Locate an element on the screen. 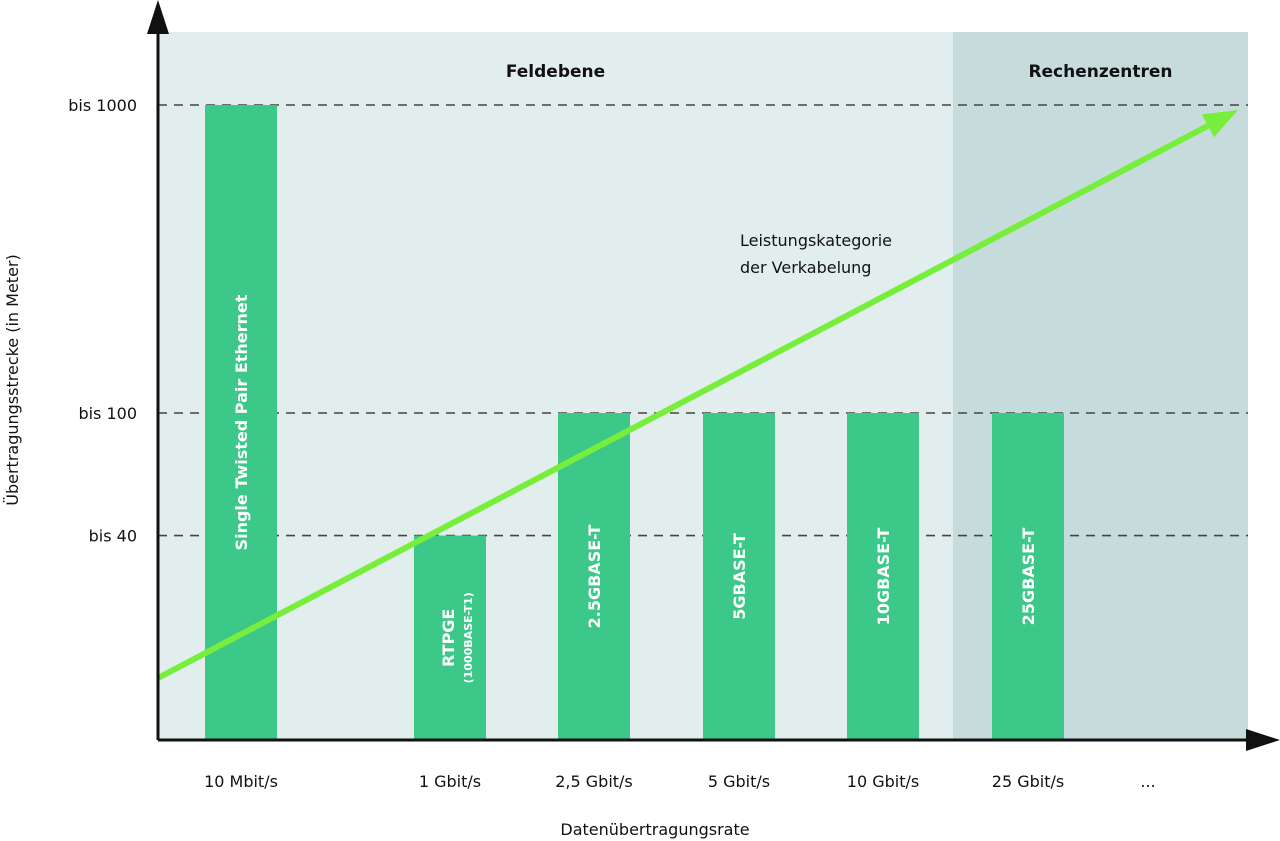 The width and height of the screenshot is (1280, 841). region-title-rechenzentren: Rechenzentren is located at coordinates (1100, 72).